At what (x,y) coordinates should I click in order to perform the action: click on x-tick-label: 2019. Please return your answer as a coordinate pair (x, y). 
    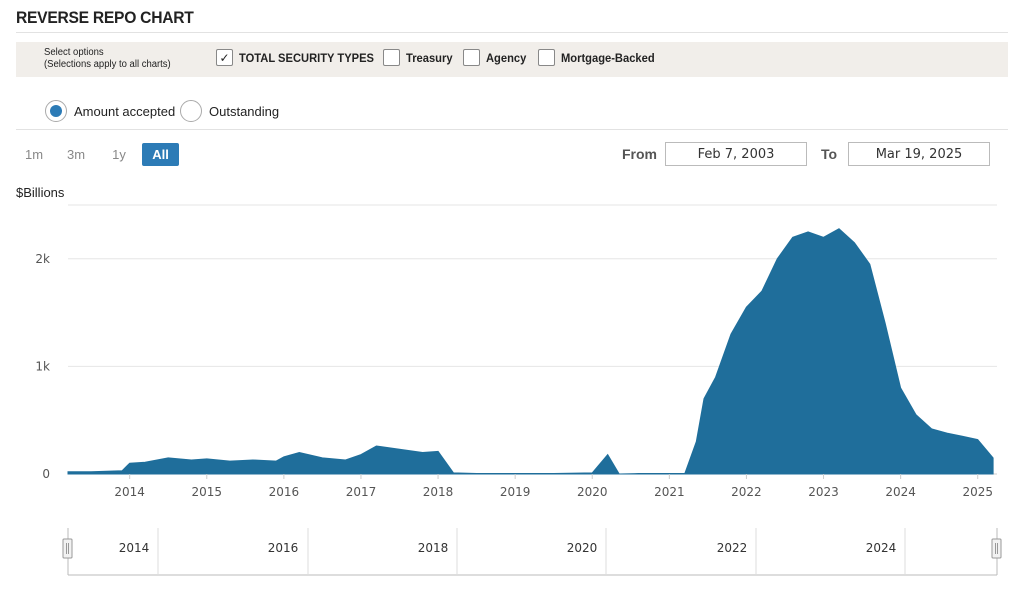
    Looking at the image, I should click on (515, 492).